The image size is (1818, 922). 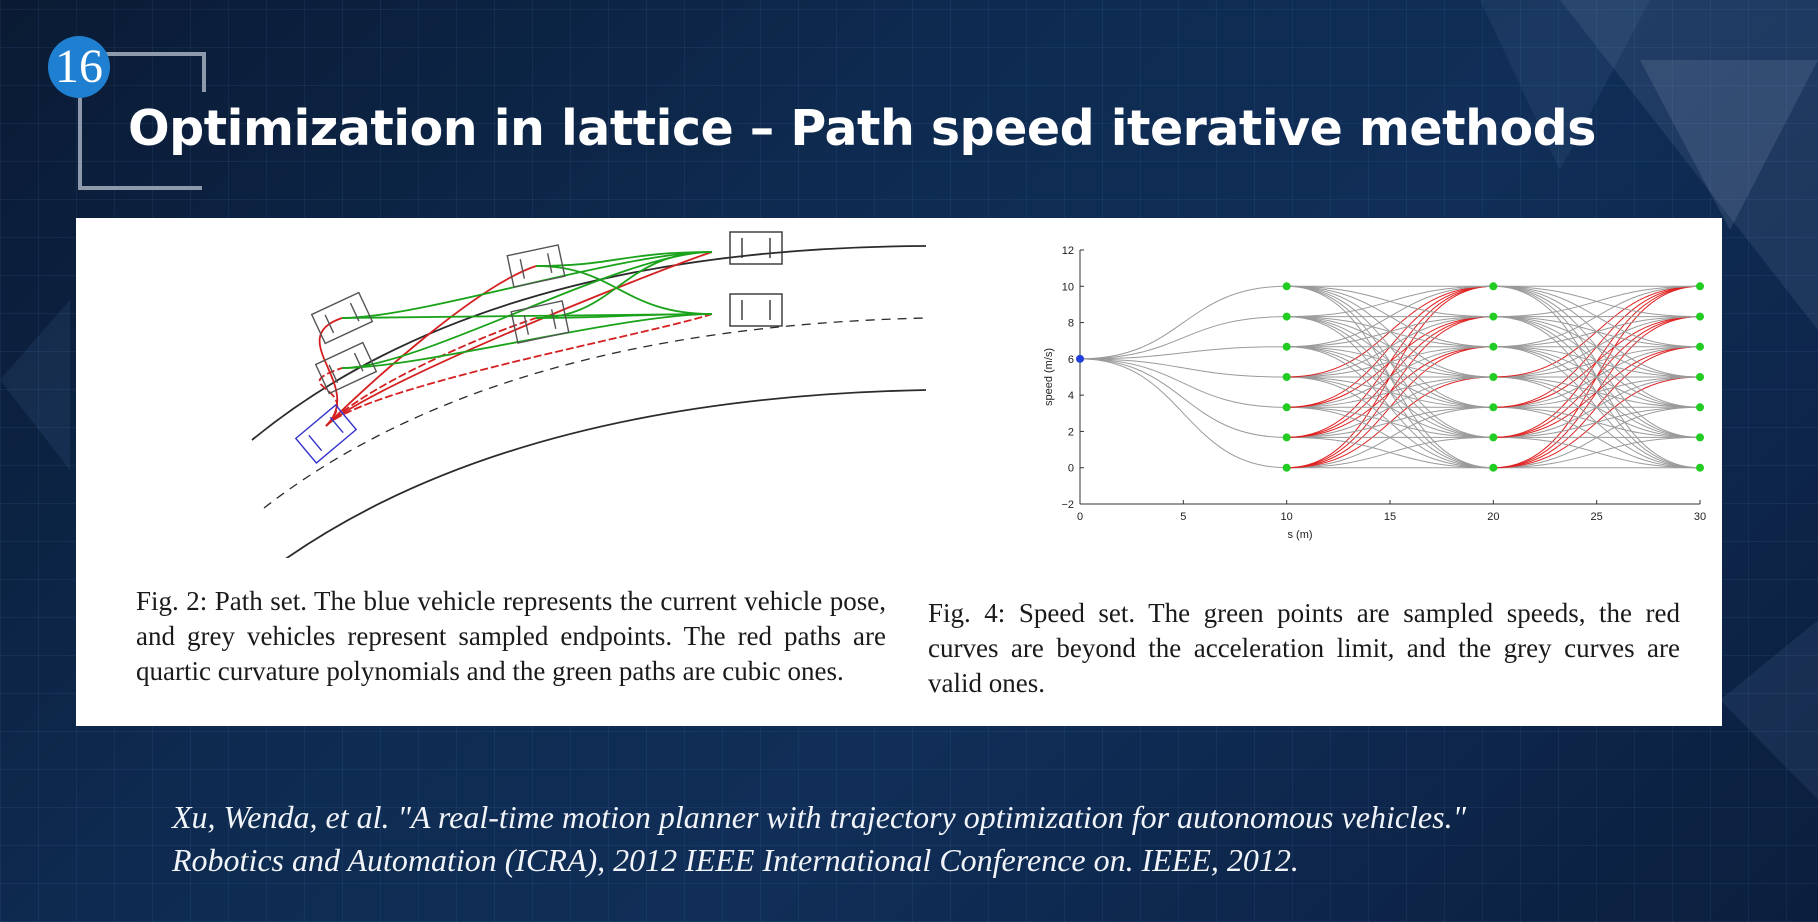 I want to click on path-set-lines, so click(x=515, y=339).